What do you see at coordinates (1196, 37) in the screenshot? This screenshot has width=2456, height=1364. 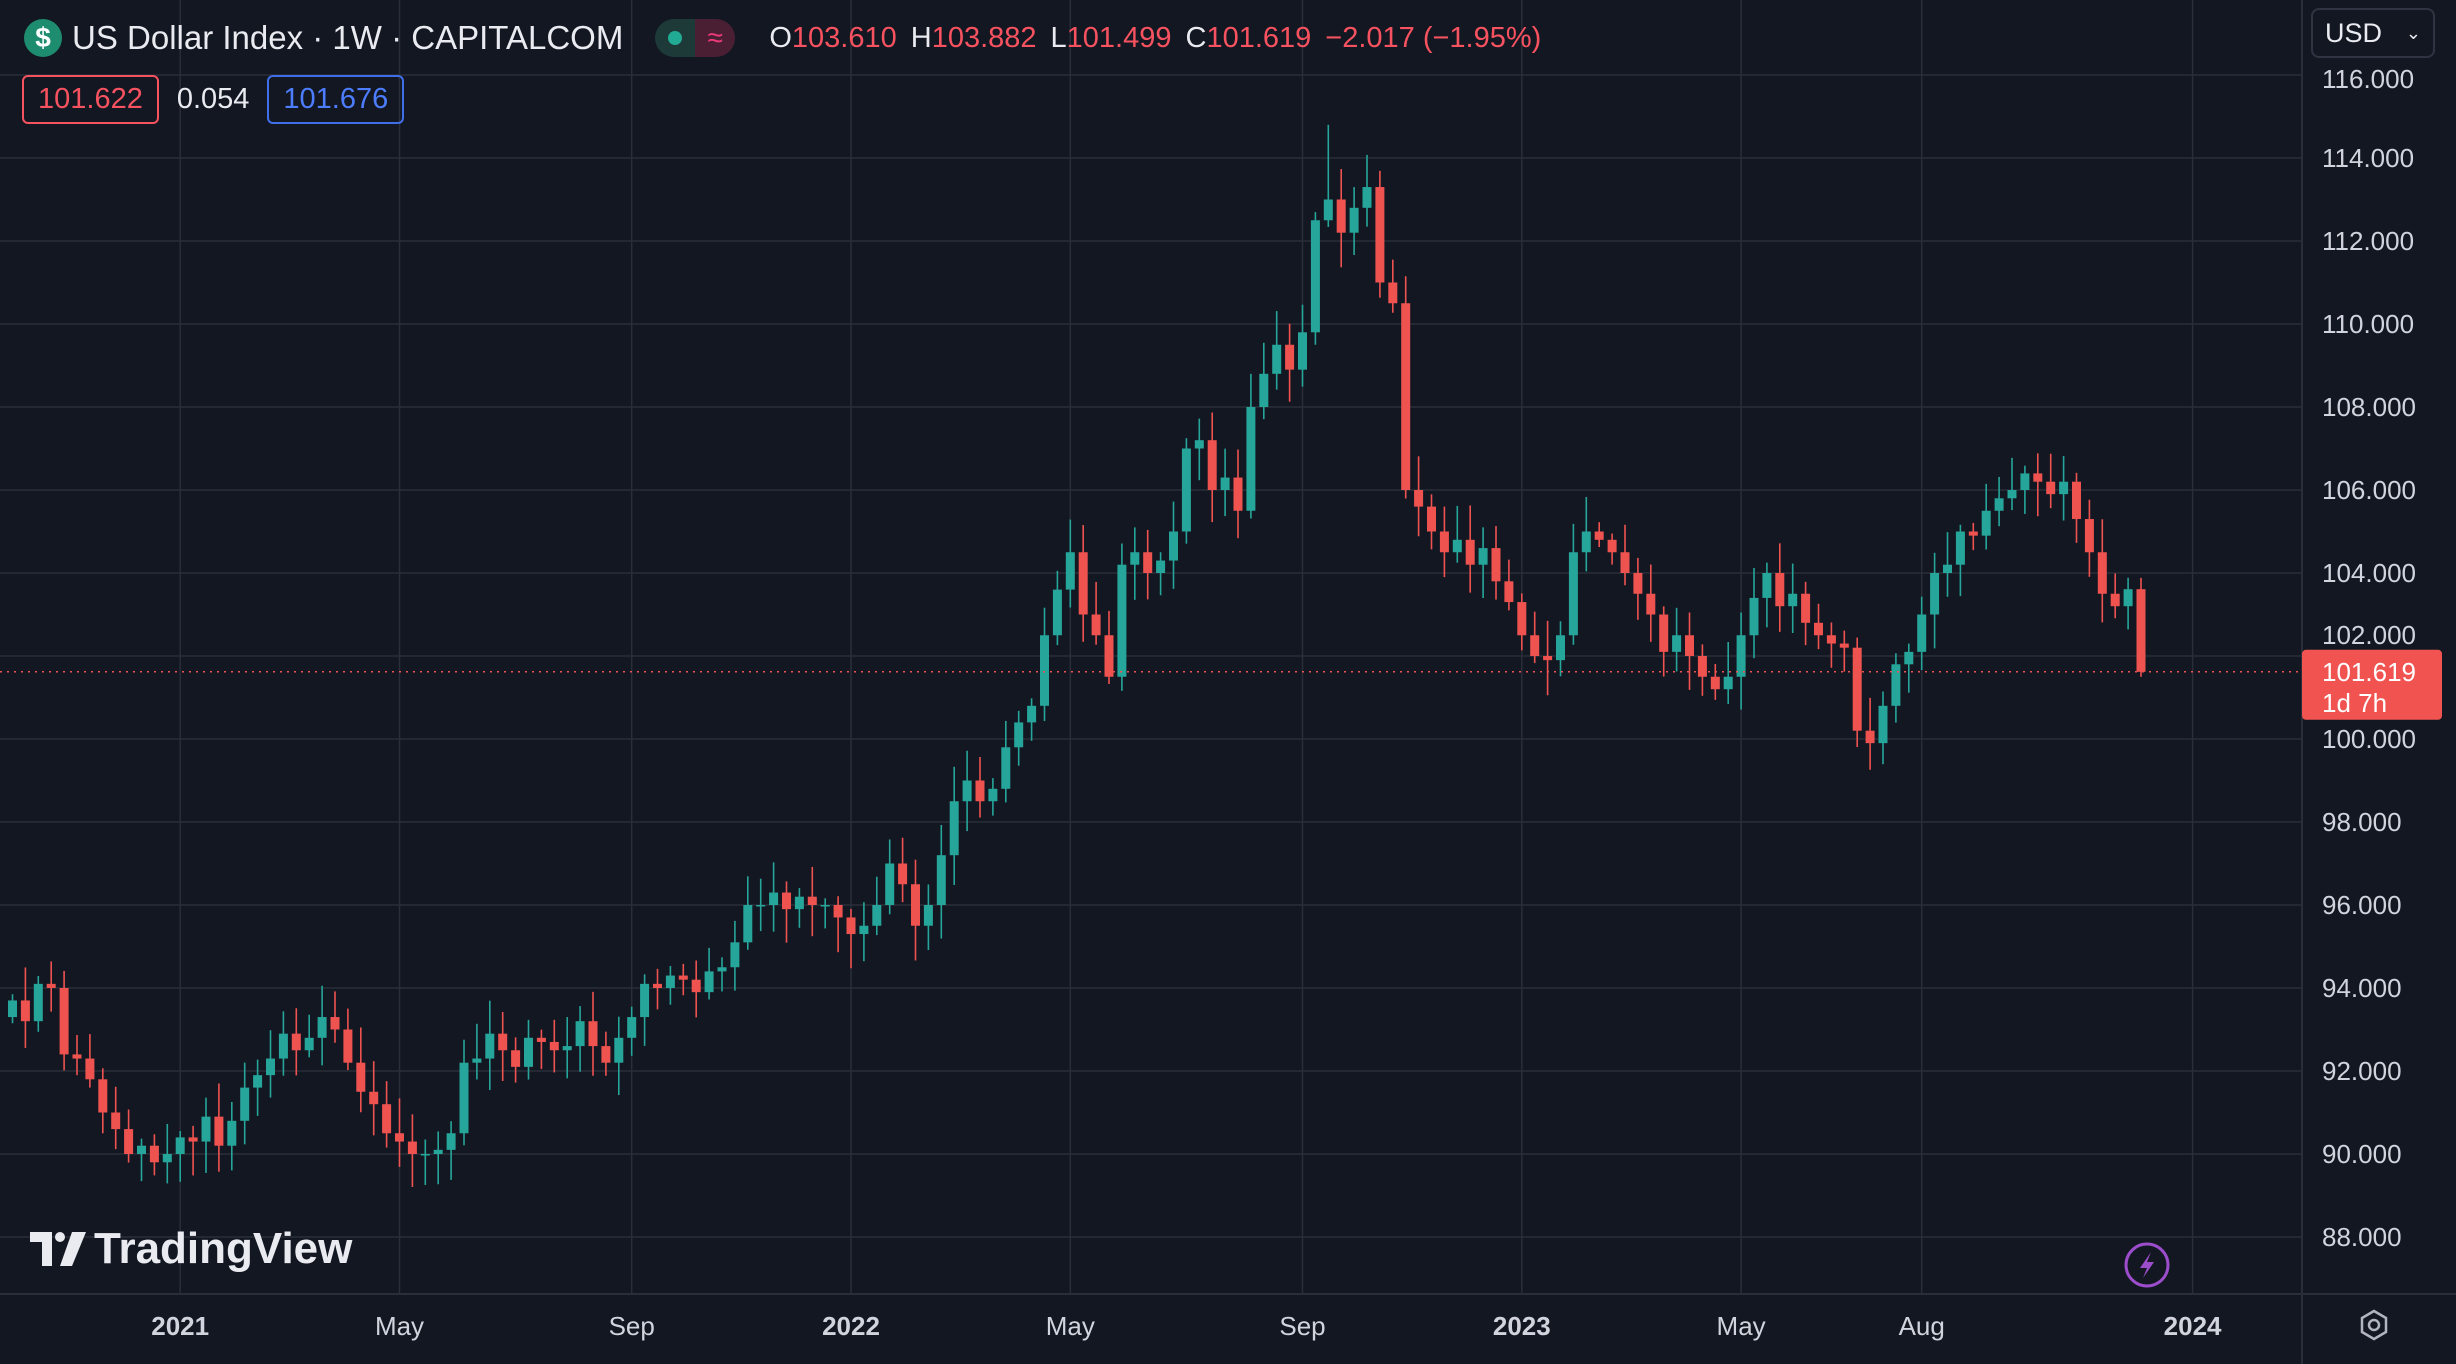 I see `close-label: C` at bounding box center [1196, 37].